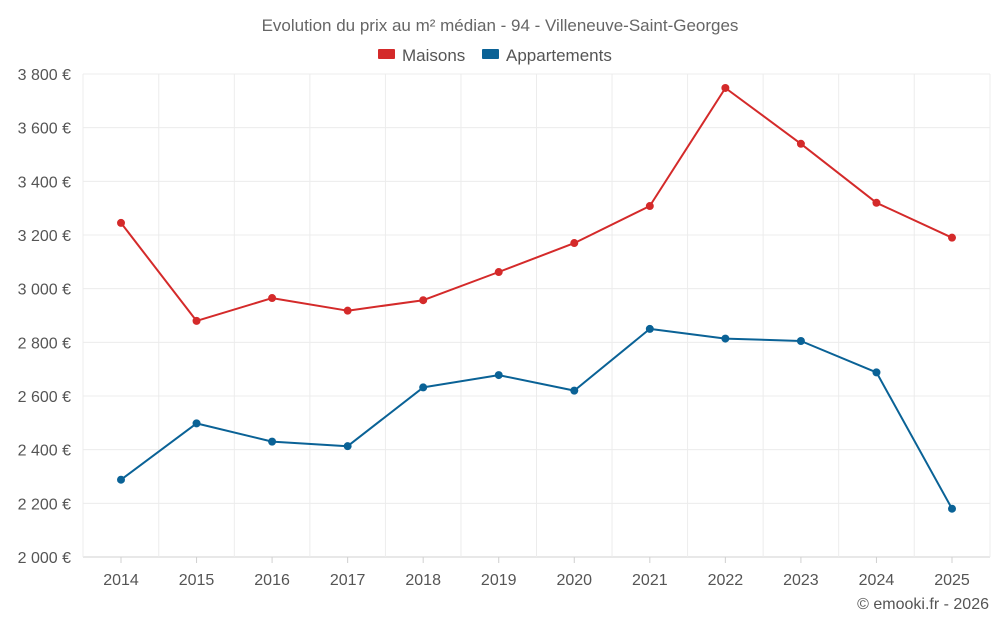 The image size is (1000, 625). I want to click on y-tick-label: 3 200 €, so click(44, 236).